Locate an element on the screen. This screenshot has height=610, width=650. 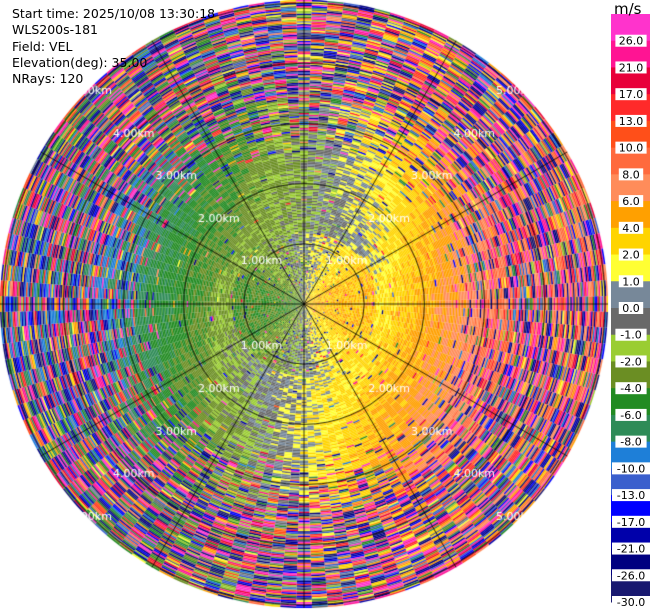
colorbar-tick-label: 8.0 is located at coordinates (631, 174).